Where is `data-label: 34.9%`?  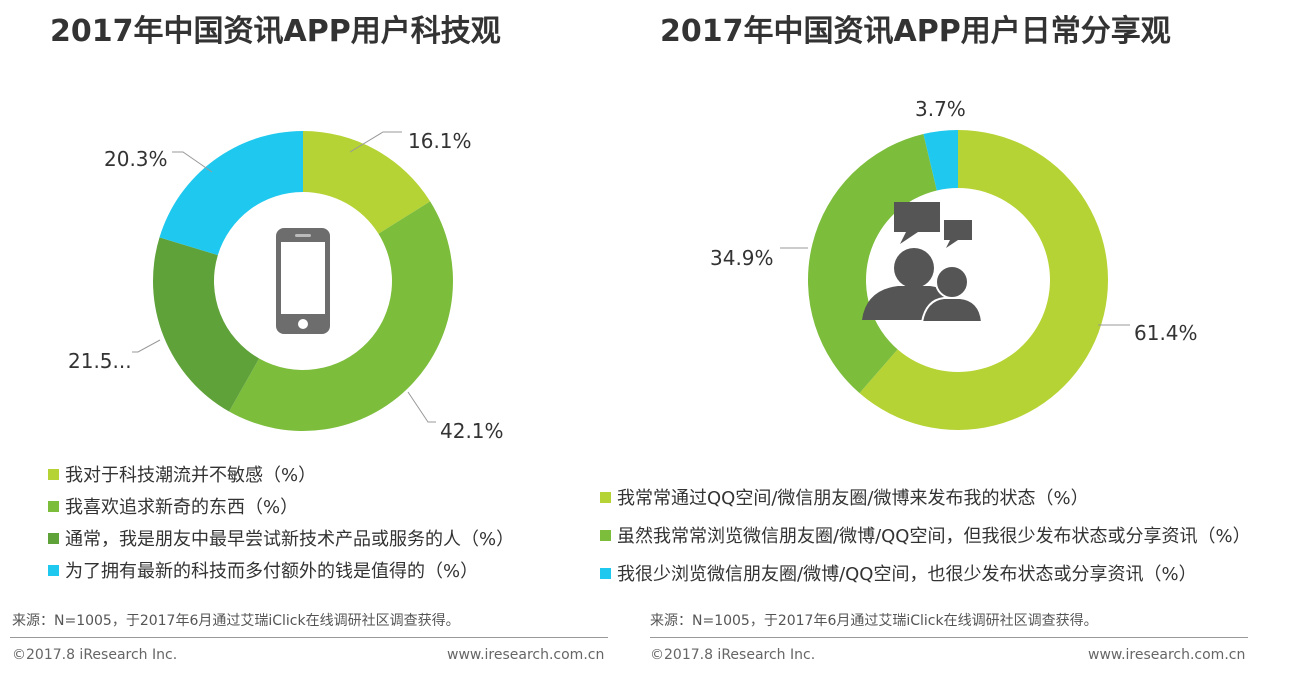 data-label: 34.9% is located at coordinates (742, 258).